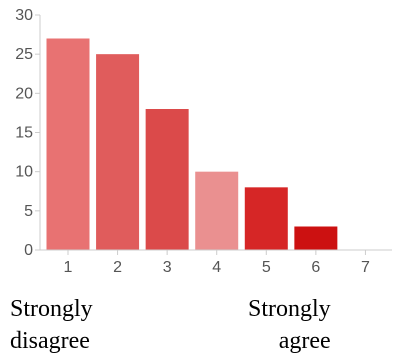 The image size is (396, 360). What do you see at coordinates (68, 267) in the screenshot?
I see `x-tick-label: 1` at bounding box center [68, 267].